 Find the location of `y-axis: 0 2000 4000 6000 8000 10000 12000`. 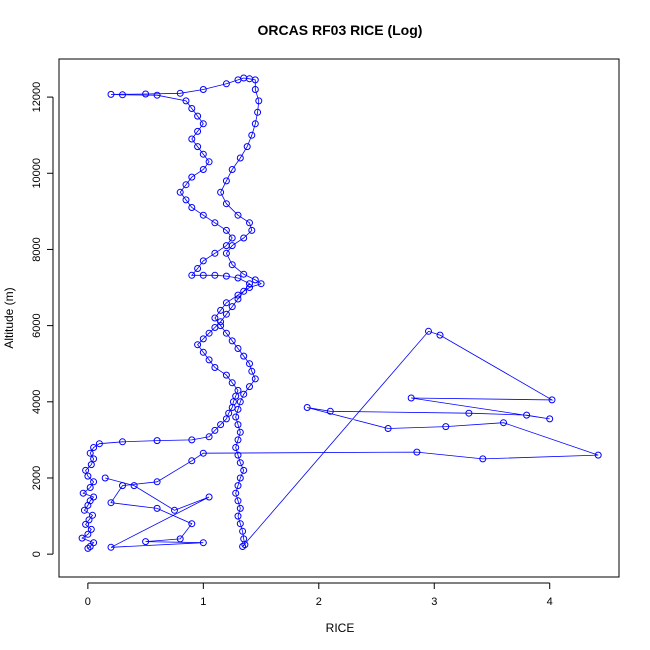

y-axis: 0 2000 4000 6000 8000 10000 12000 is located at coordinates (42, 319).